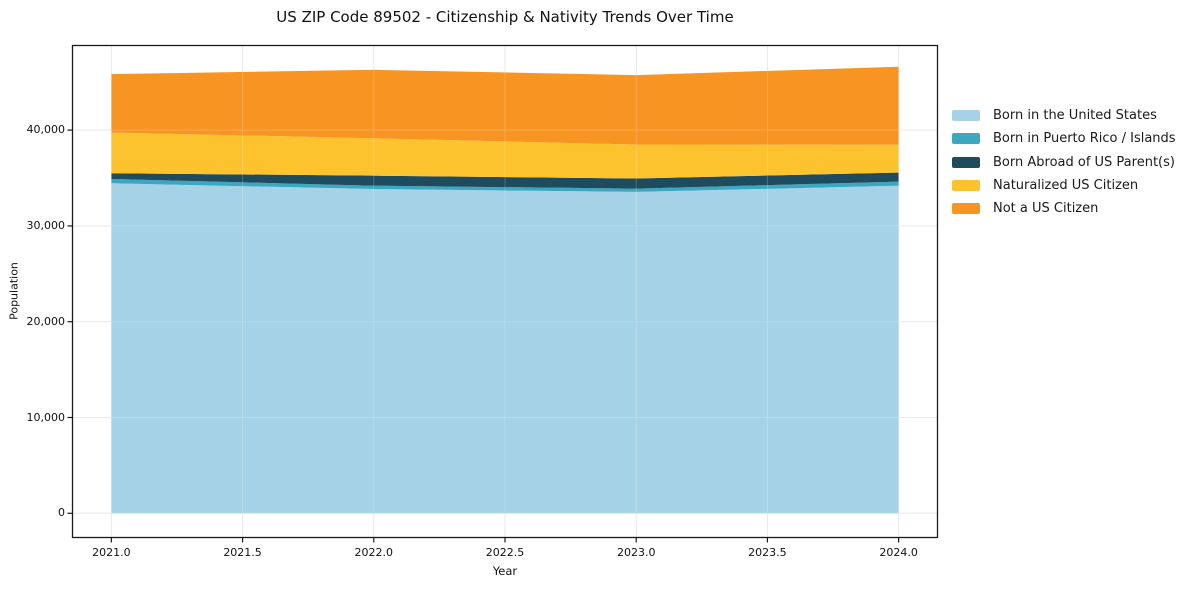 This screenshot has width=1189, height=590. Describe the element at coordinates (374, 552) in the screenshot. I see `x-tick-label: 2022.0` at that location.